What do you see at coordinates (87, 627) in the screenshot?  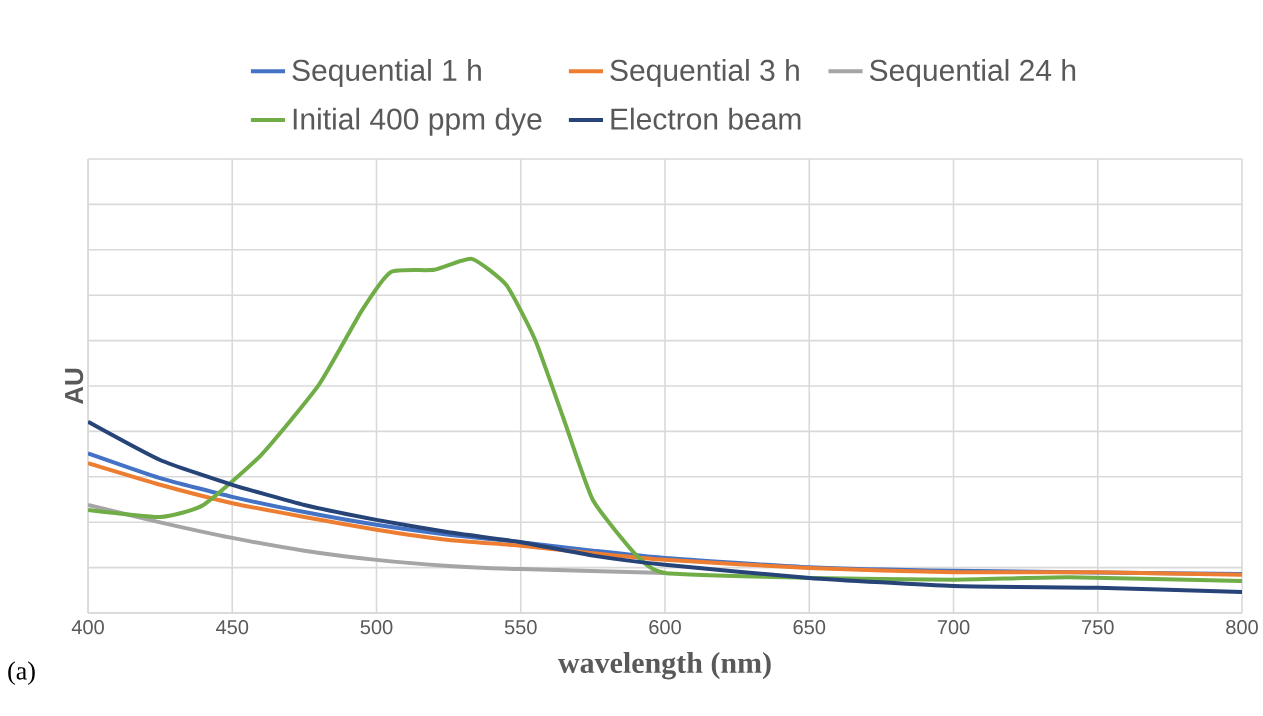 I see `x-tick-label: 400` at bounding box center [87, 627].